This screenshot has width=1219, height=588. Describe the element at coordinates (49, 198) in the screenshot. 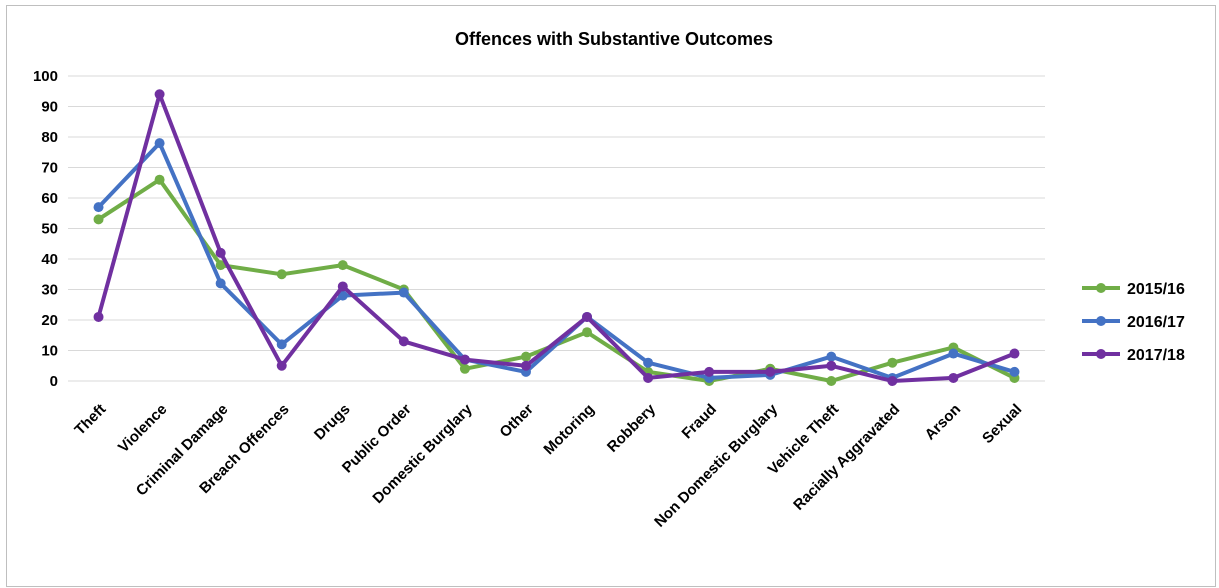

I see `y-tick-label: 60` at that location.